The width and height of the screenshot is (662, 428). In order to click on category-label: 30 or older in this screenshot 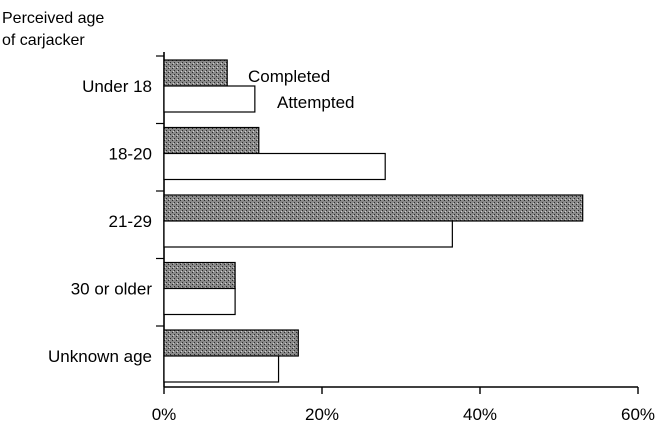, I will do `click(112, 289)`.